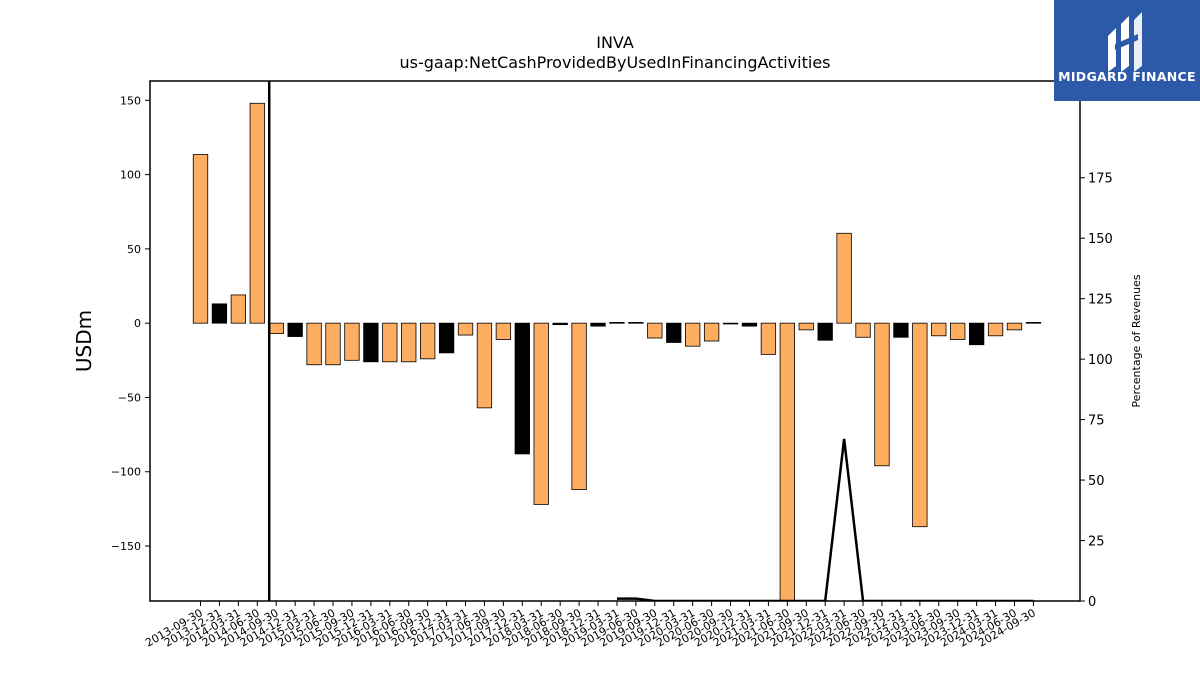 This screenshot has width=1200, height=675. What do you see at coordinates (126, 546) in the screenshot?
I see `y-tick-label: −150` at bounding box center [126, 546].